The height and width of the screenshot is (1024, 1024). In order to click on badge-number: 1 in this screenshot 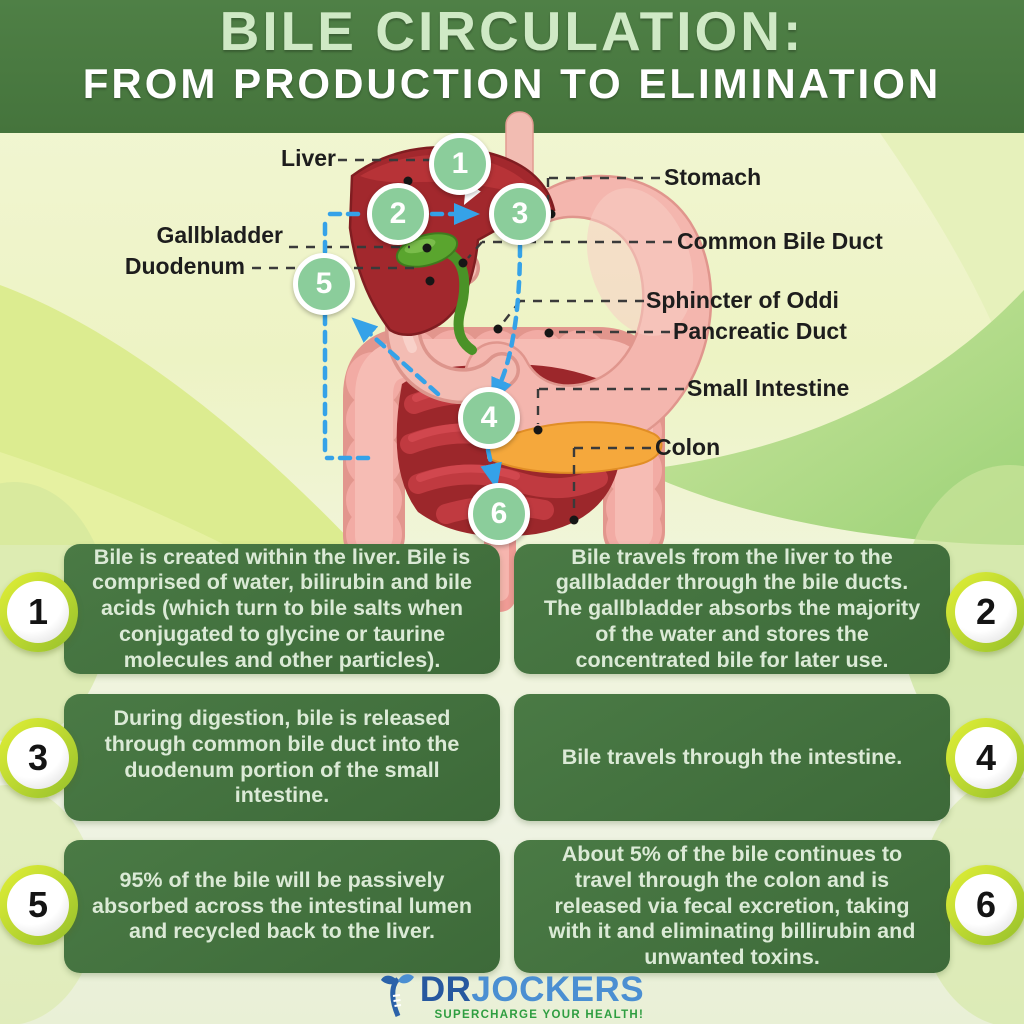, I will do `click(38, 612)`.